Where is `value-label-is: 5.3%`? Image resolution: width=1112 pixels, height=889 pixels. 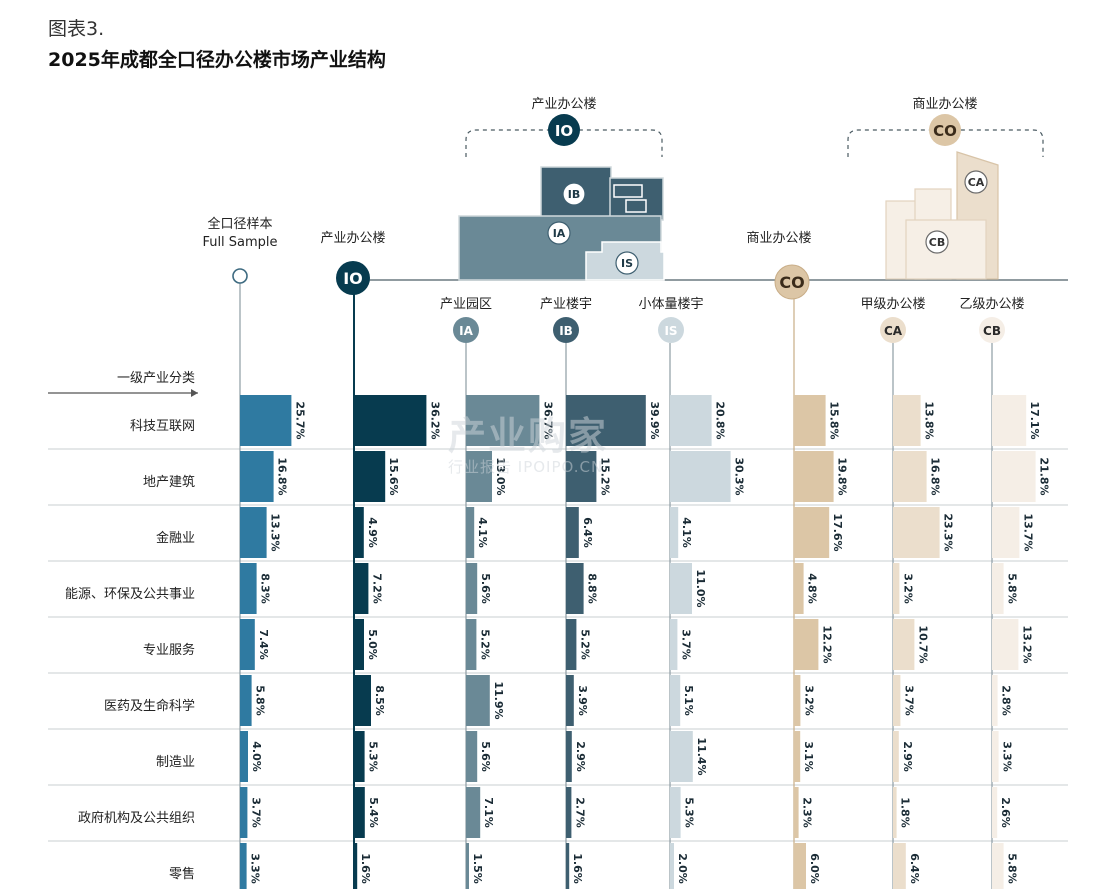
value-label-is: 5.3% is located at coordinates (689, 812).